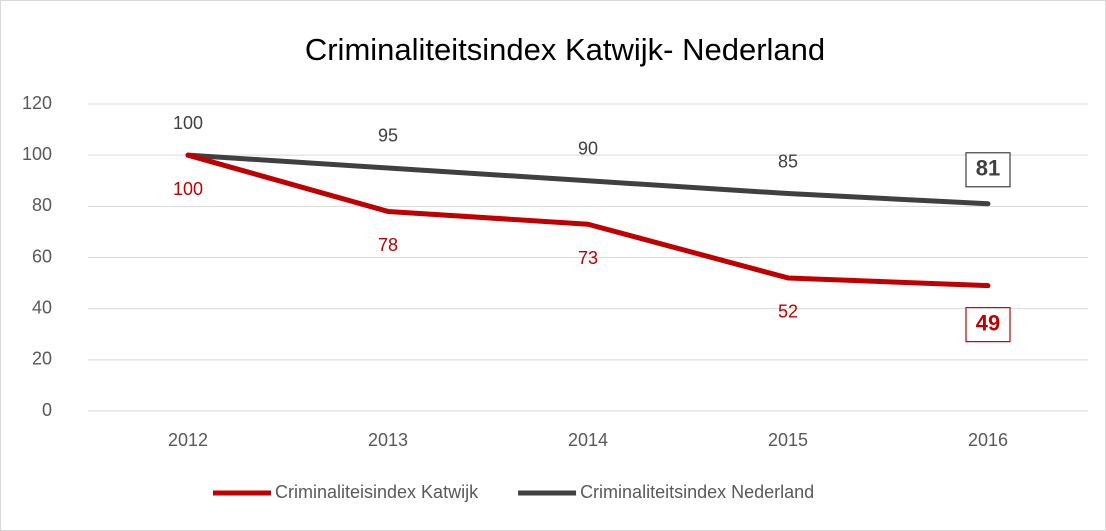 This screenshot has height=531, width=1106. I want to click on x-tick-label: 2014, so click(588, 440).